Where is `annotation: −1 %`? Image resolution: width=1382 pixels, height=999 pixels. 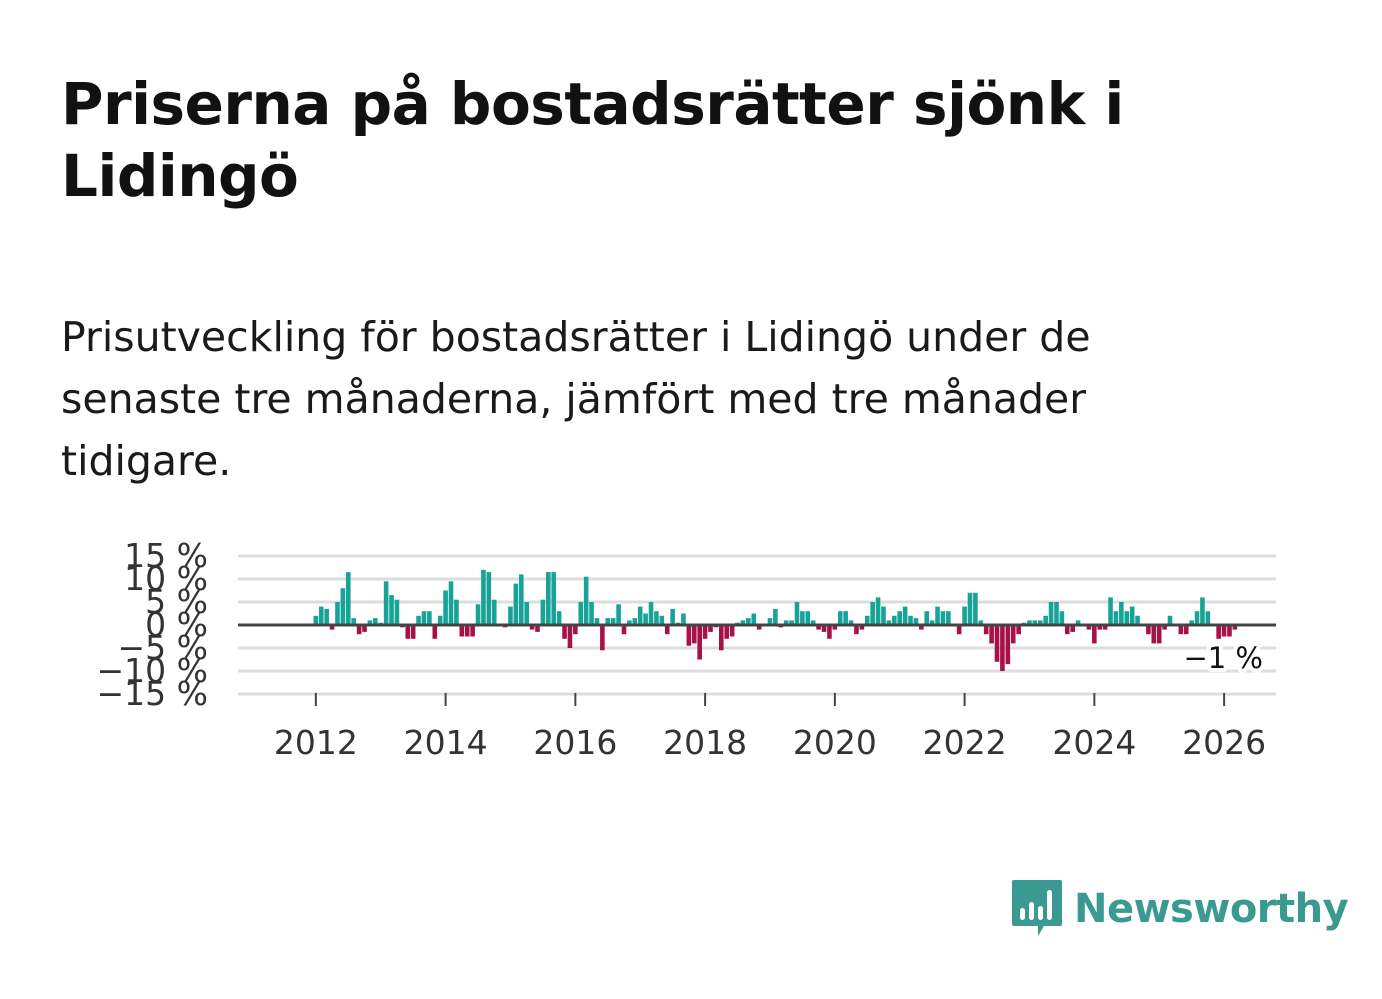
annotation: −1 % is located at coordinates (1223, 658).